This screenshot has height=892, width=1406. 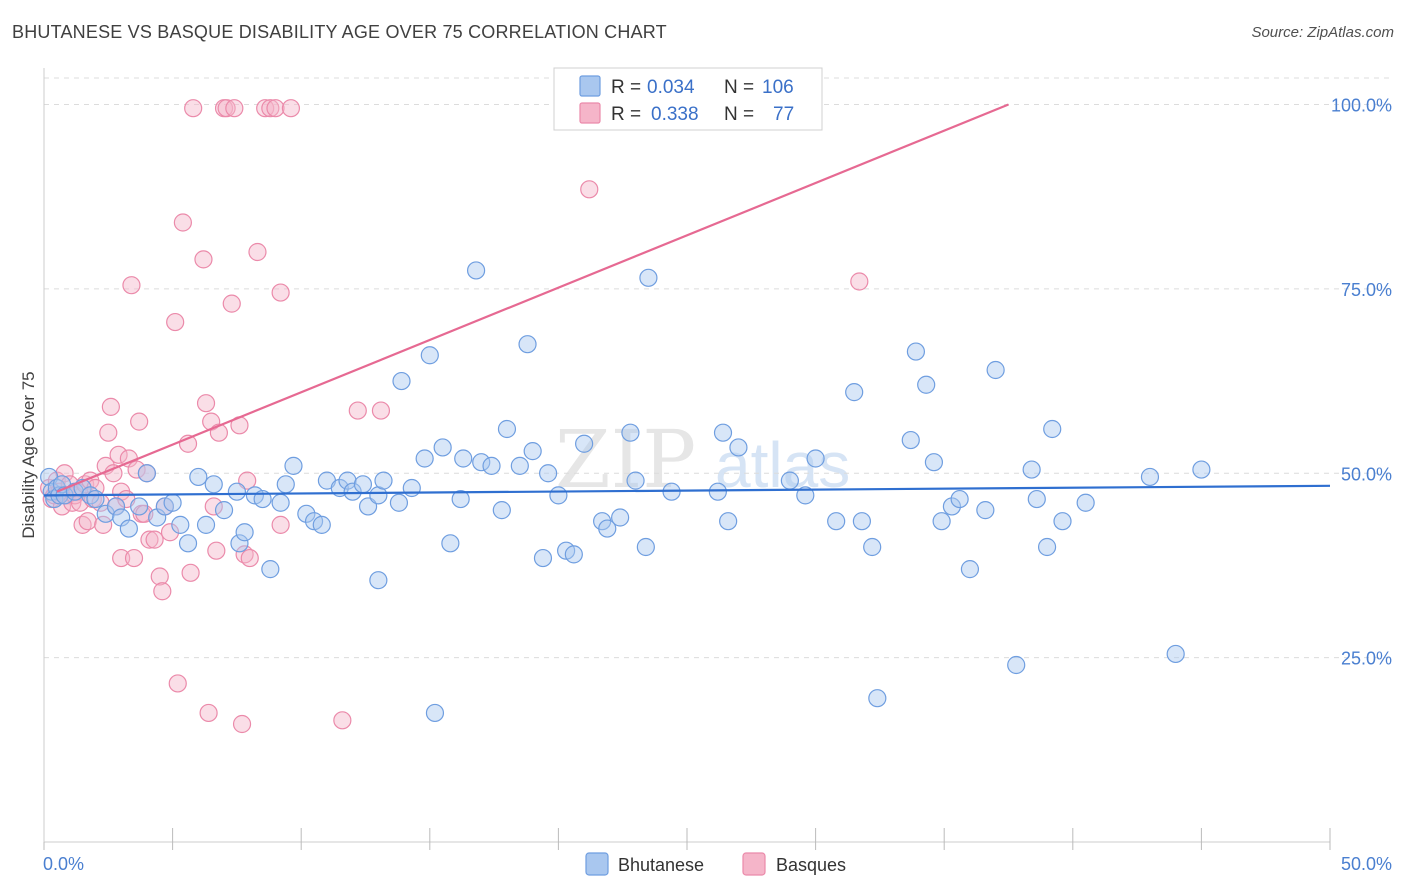 What do you see at coordinates (626, 114) in the screenshot?
I see `legend-r-label-basques: R =` at bounding box center [626, 114].